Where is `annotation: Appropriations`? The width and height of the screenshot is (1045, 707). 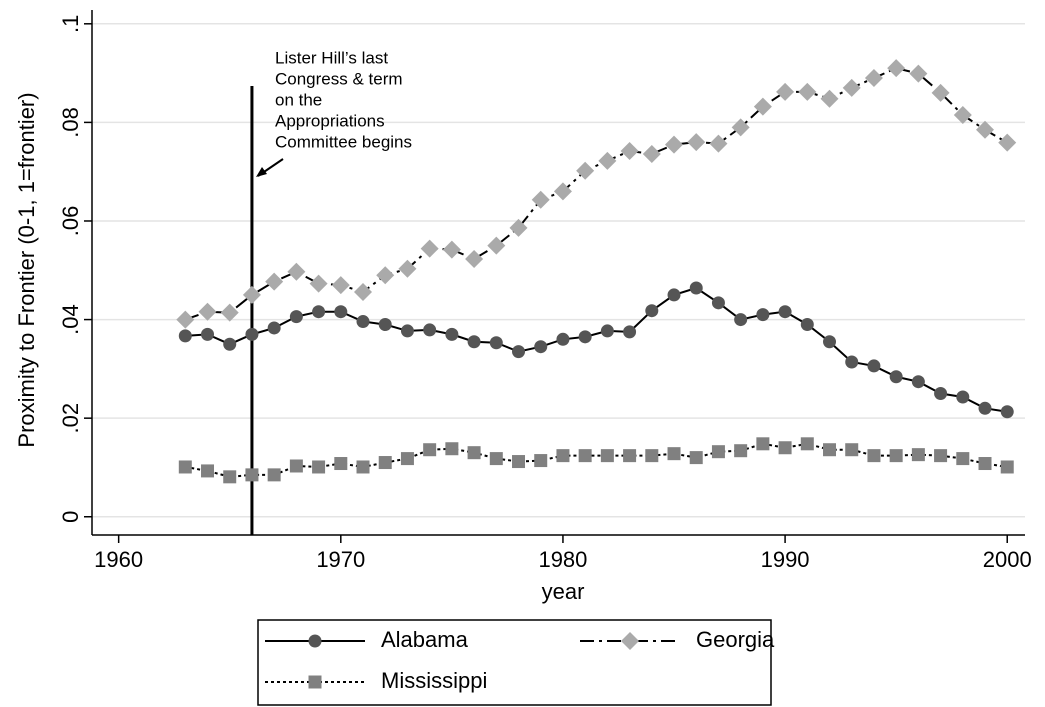 annotation: Appropriations is located at coordinates (330, 120).